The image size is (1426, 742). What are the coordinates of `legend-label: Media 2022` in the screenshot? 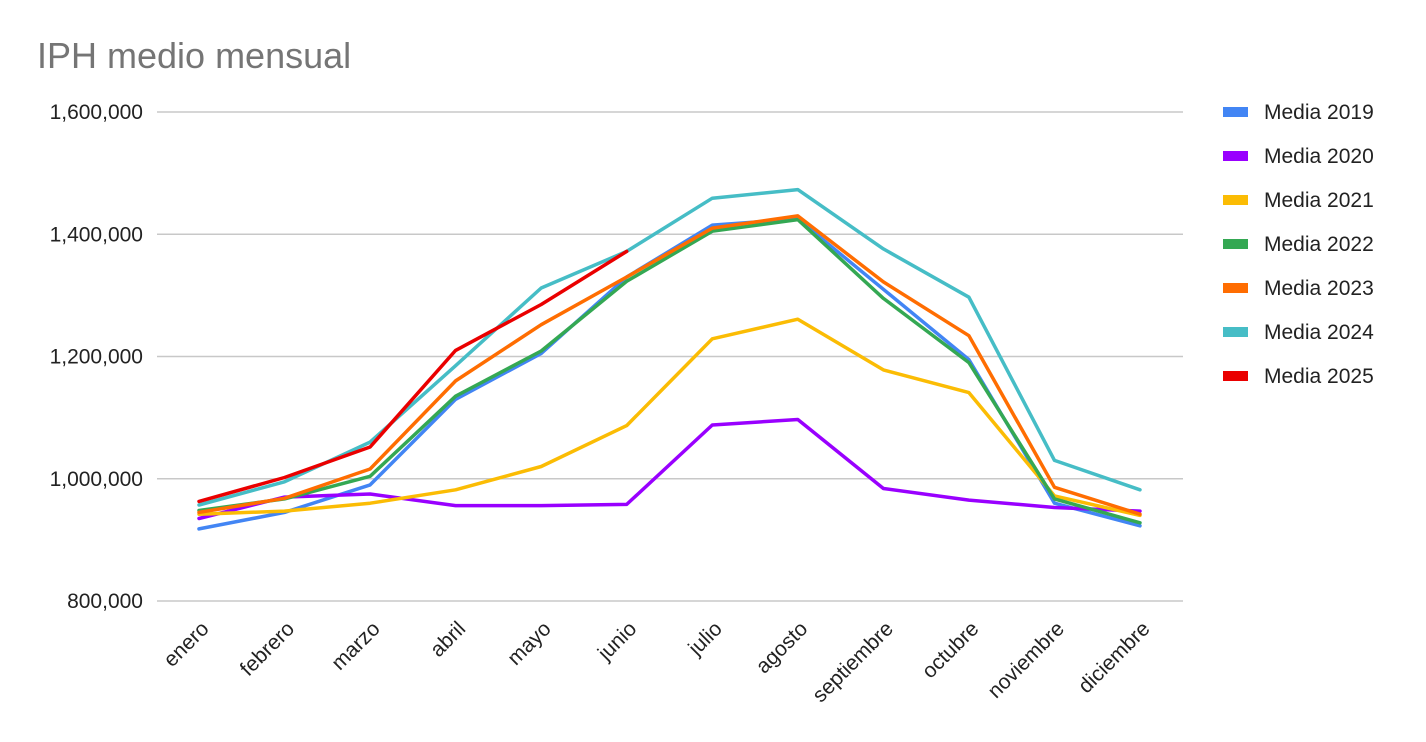 It's located at (1319, 244).